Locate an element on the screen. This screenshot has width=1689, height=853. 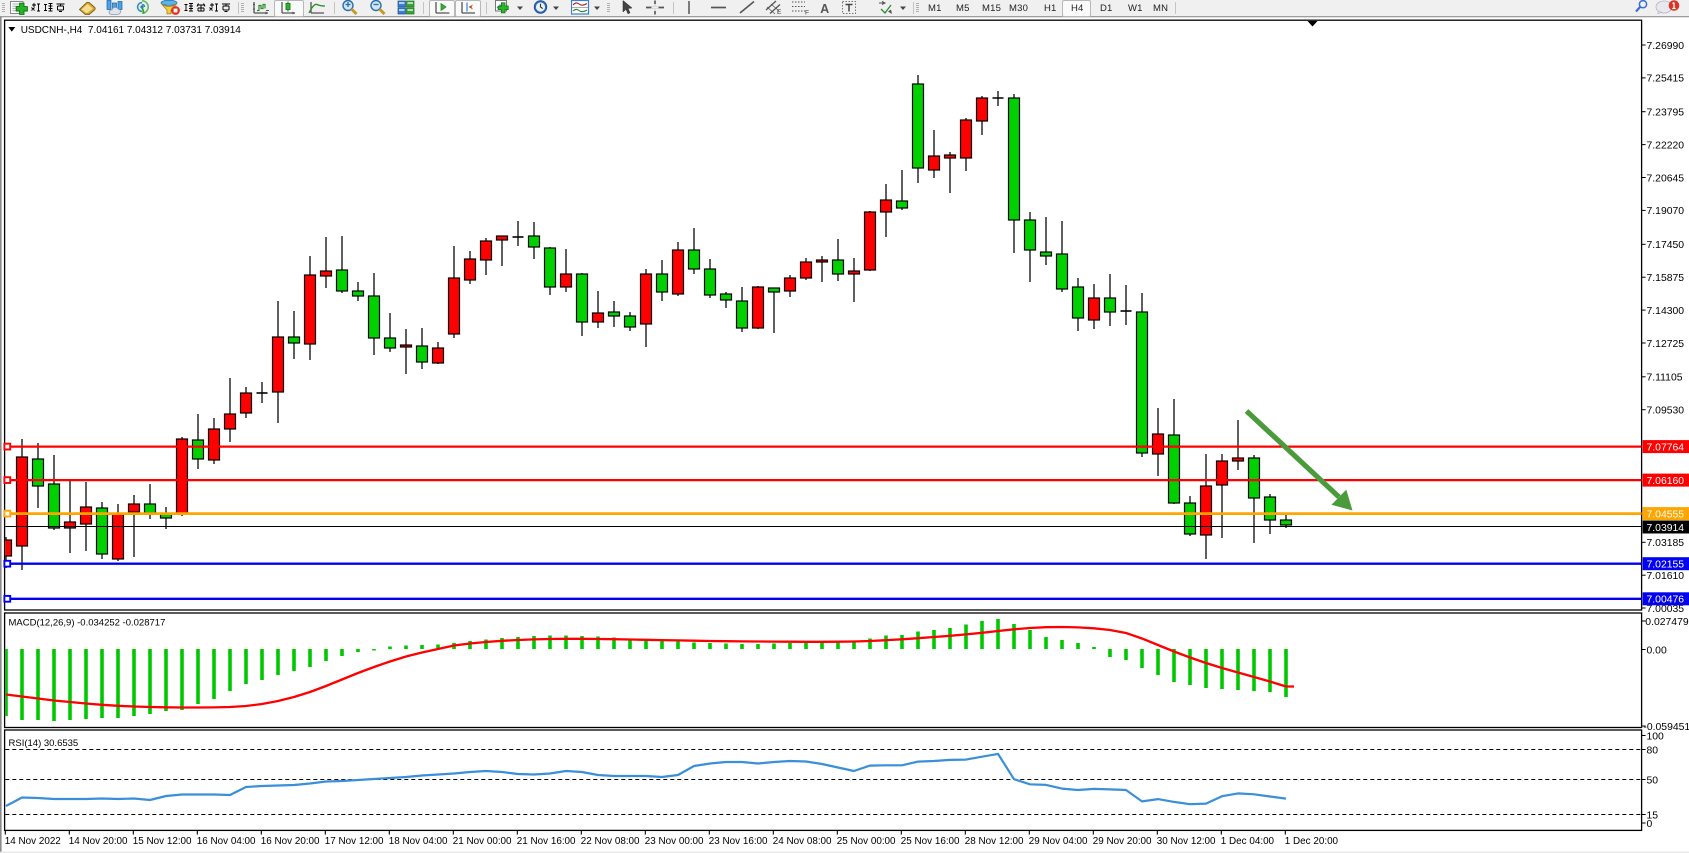
svg-text: 14 Nov 20:00 is located at coordinates (98, 841).